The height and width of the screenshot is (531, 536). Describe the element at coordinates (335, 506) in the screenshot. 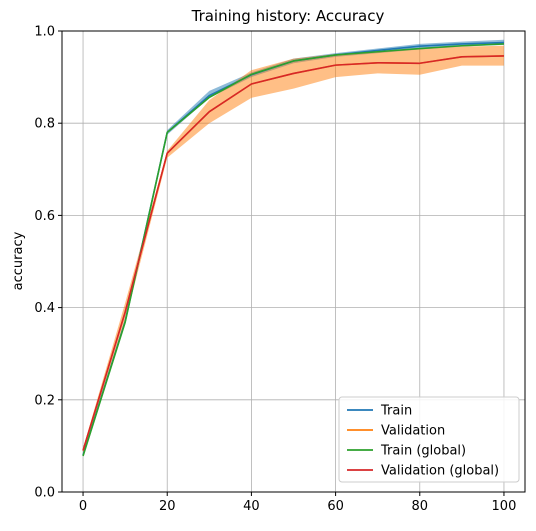

I see `x-tick-label: 60` at that location.